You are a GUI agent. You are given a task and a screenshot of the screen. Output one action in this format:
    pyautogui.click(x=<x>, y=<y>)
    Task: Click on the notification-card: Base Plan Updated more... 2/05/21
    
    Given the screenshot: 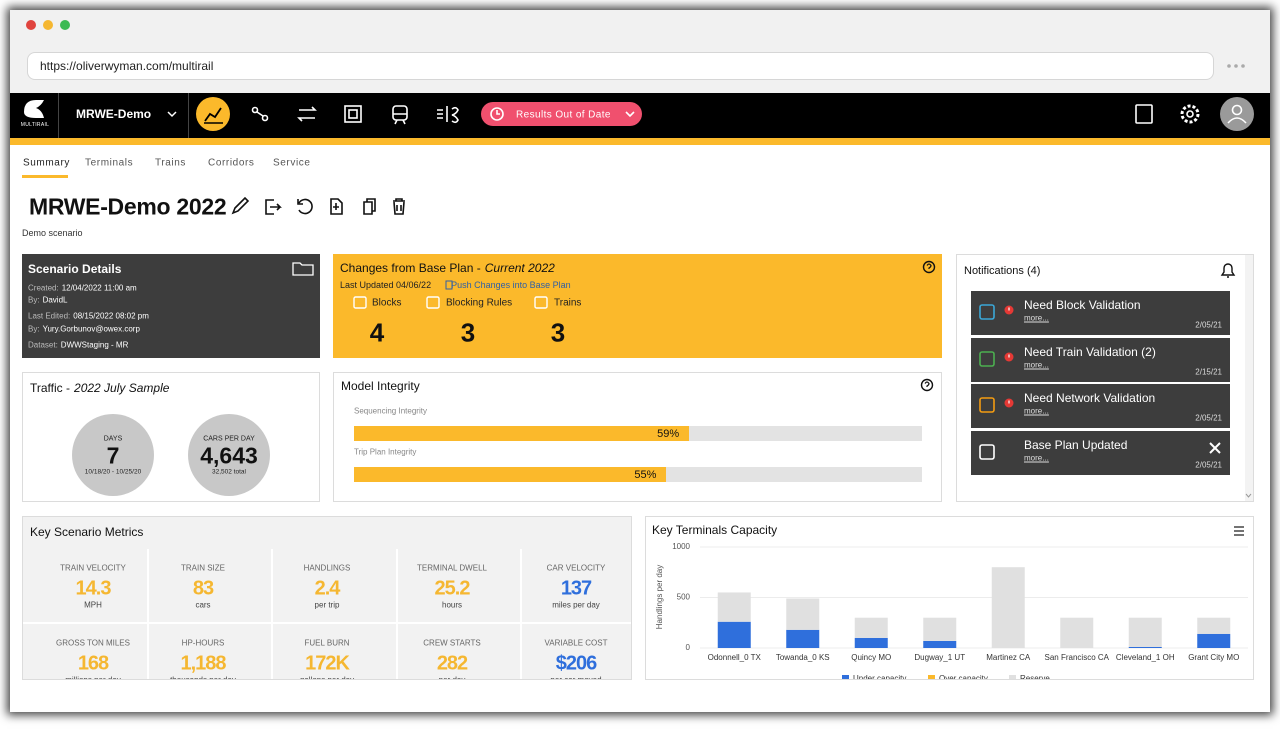 What is the action you would take?
    pyautogui.click(x=1100, y=453)
    